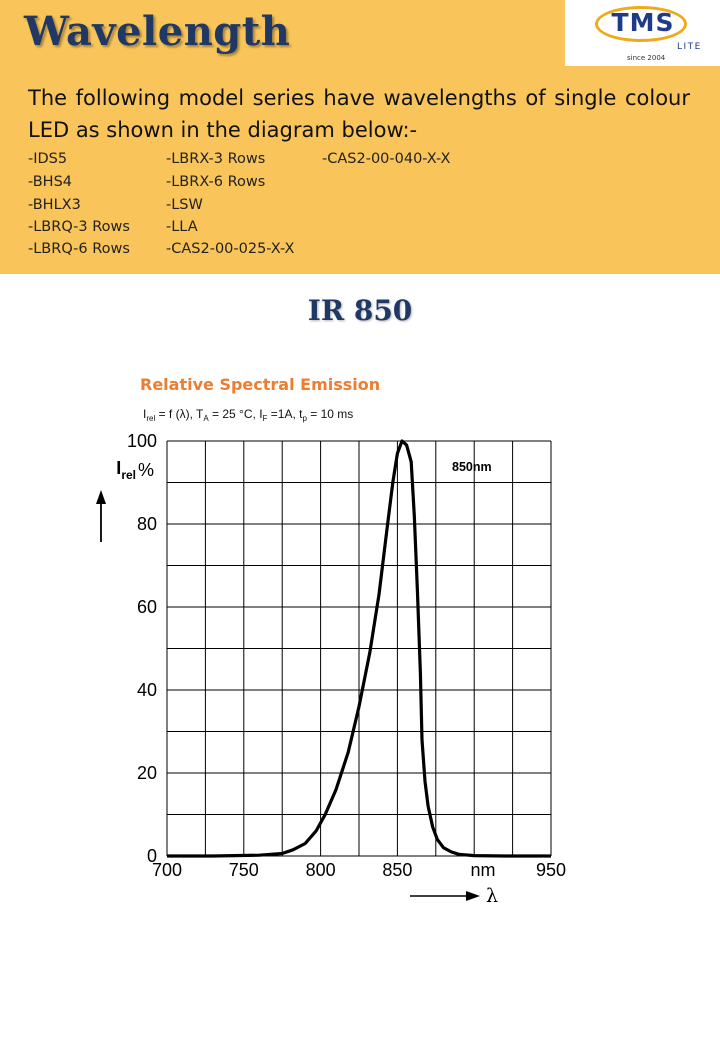 The height and width of the screenshot is (1040, 720). Describe the element at coordinates (147, 524) in the screenshot. I see `y-tick-label: 80` at that location.